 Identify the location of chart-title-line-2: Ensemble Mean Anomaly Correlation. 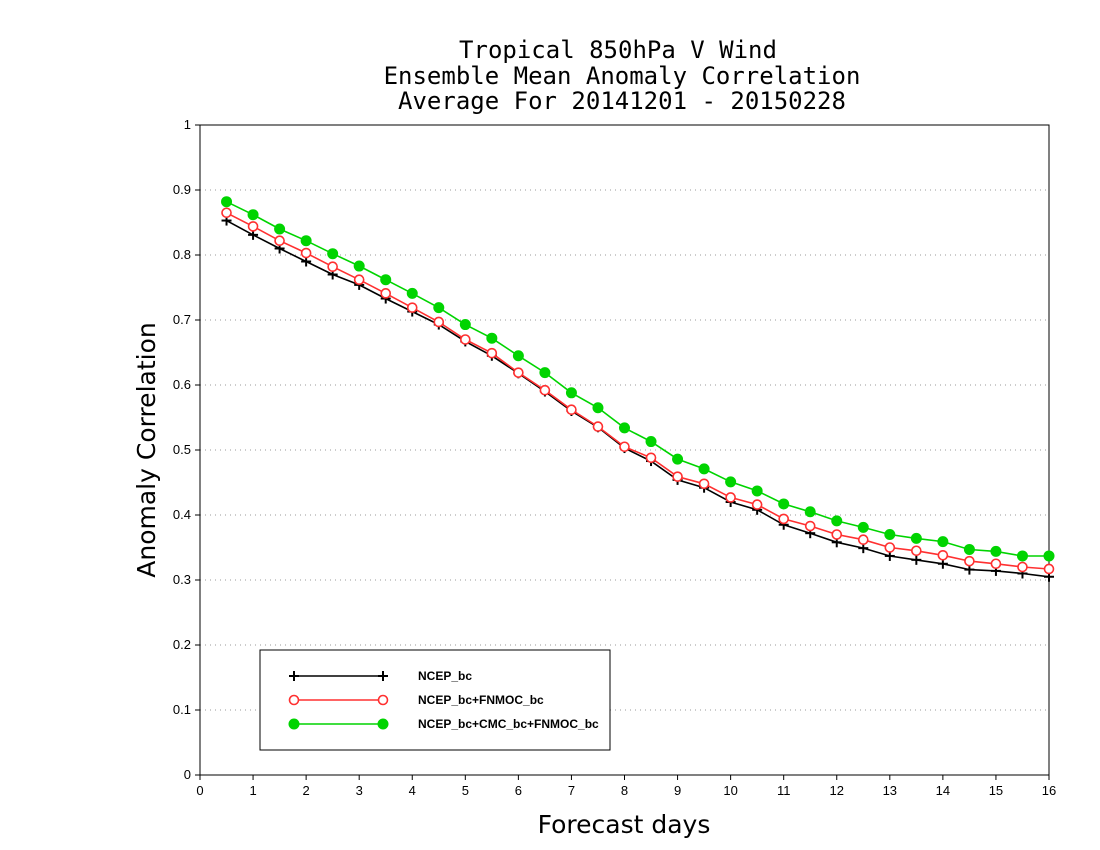
(622, 76).